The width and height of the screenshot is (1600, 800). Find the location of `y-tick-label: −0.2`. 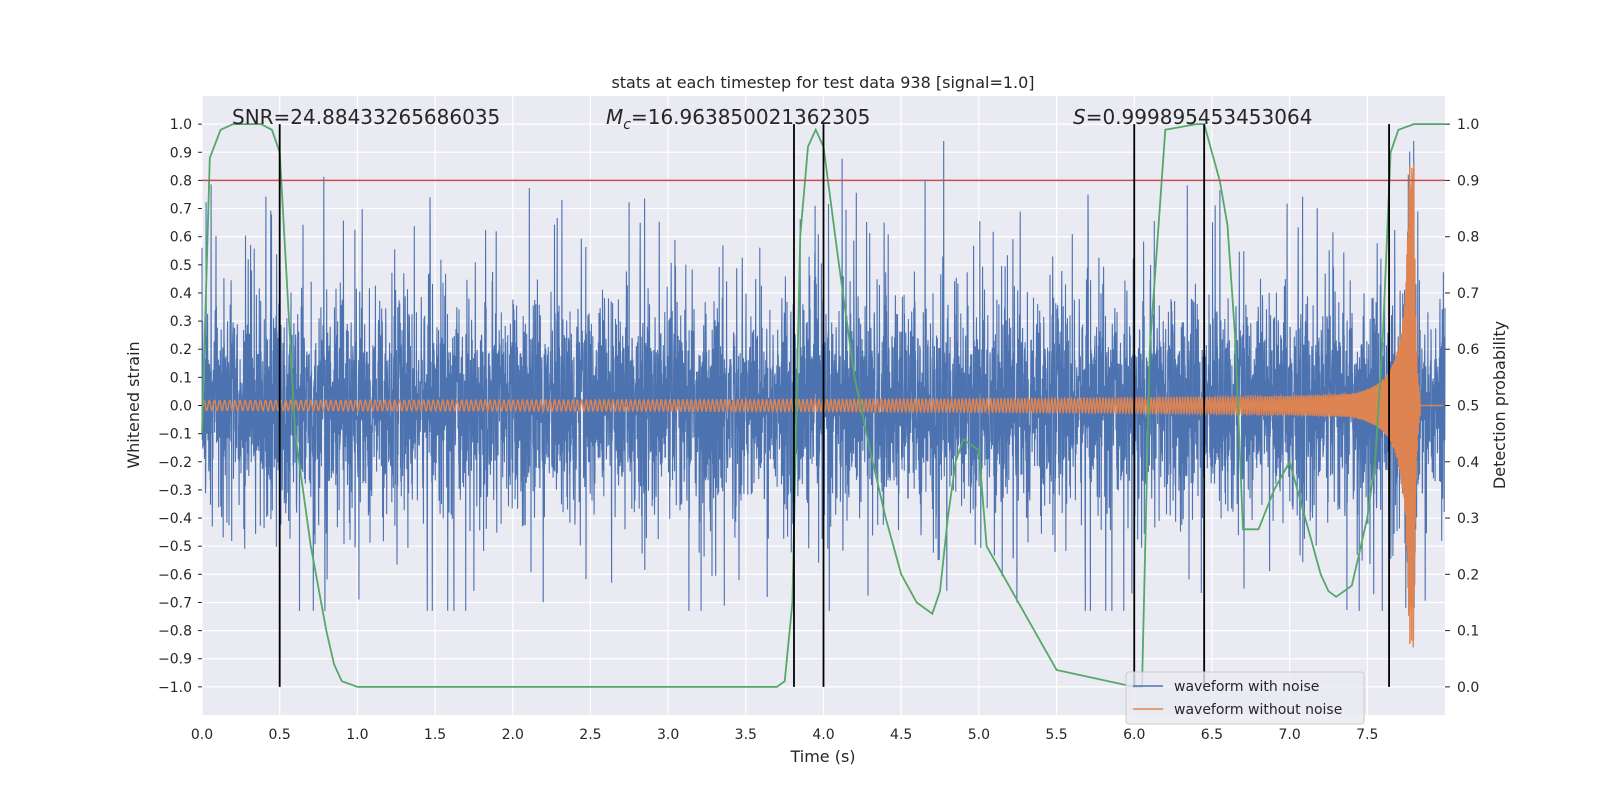

y-tick-label: −0.2 is located at coordinates (175, 463).